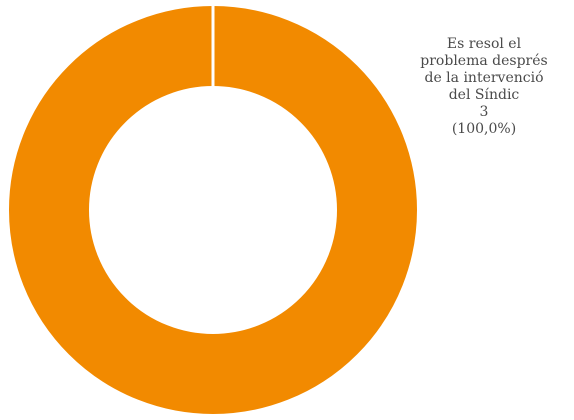 Image resolution: width=574 pixels, height=420 pixels. Describe the element at coordinates (484, 44) in the screenshot. I see `slice-label-line-1: Es resol el` at that location.